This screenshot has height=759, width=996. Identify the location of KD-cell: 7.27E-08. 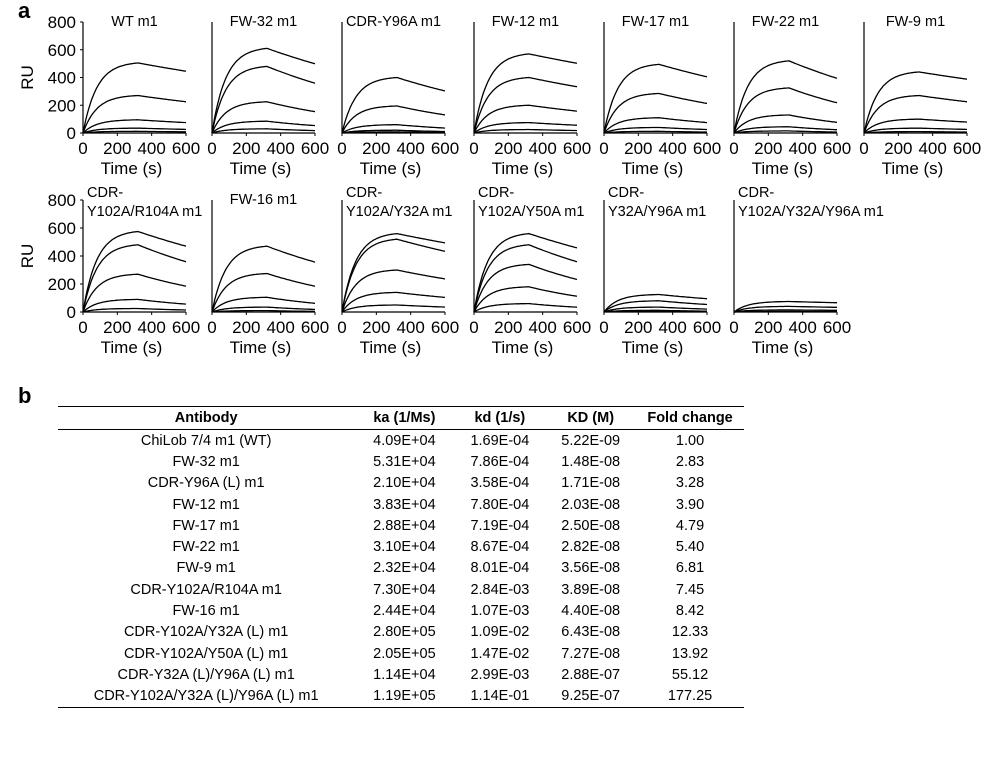
(591, 653).